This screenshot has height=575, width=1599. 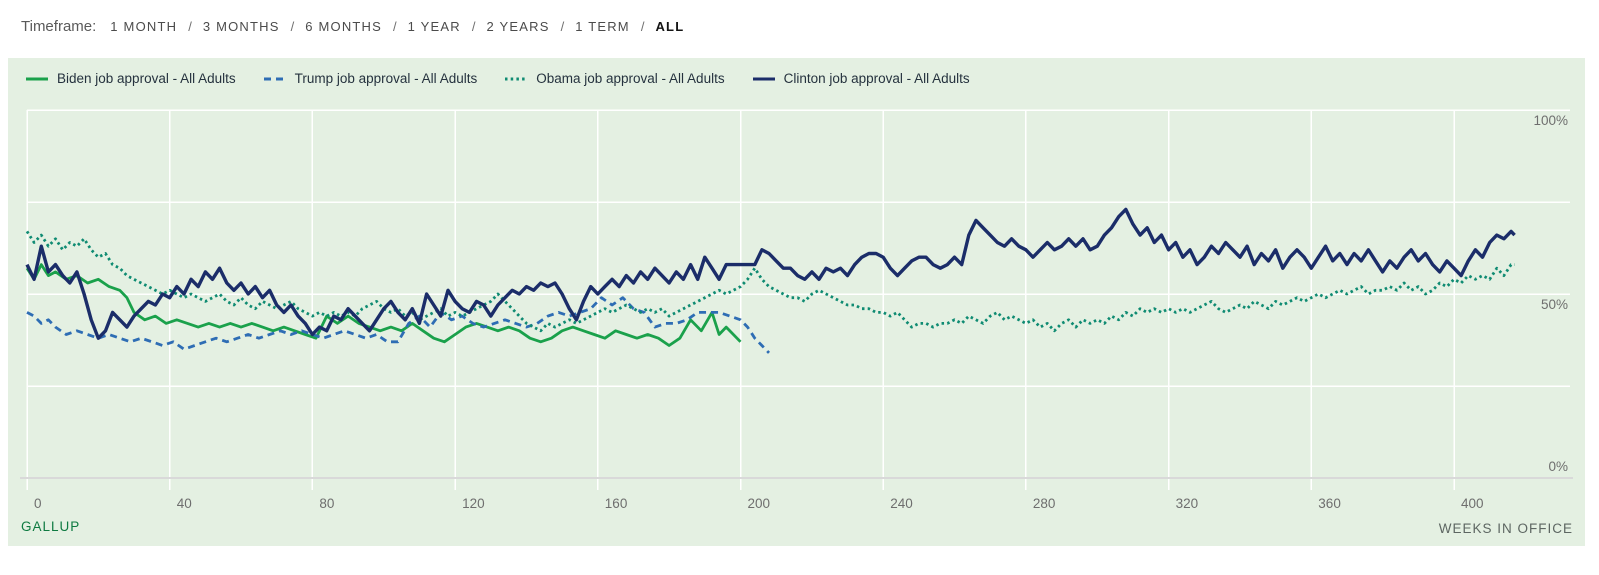 What do you see at coordinates (1472, 503) in the screenshot?
I see `svg-text: 400` at bounding box center [1472, 503].